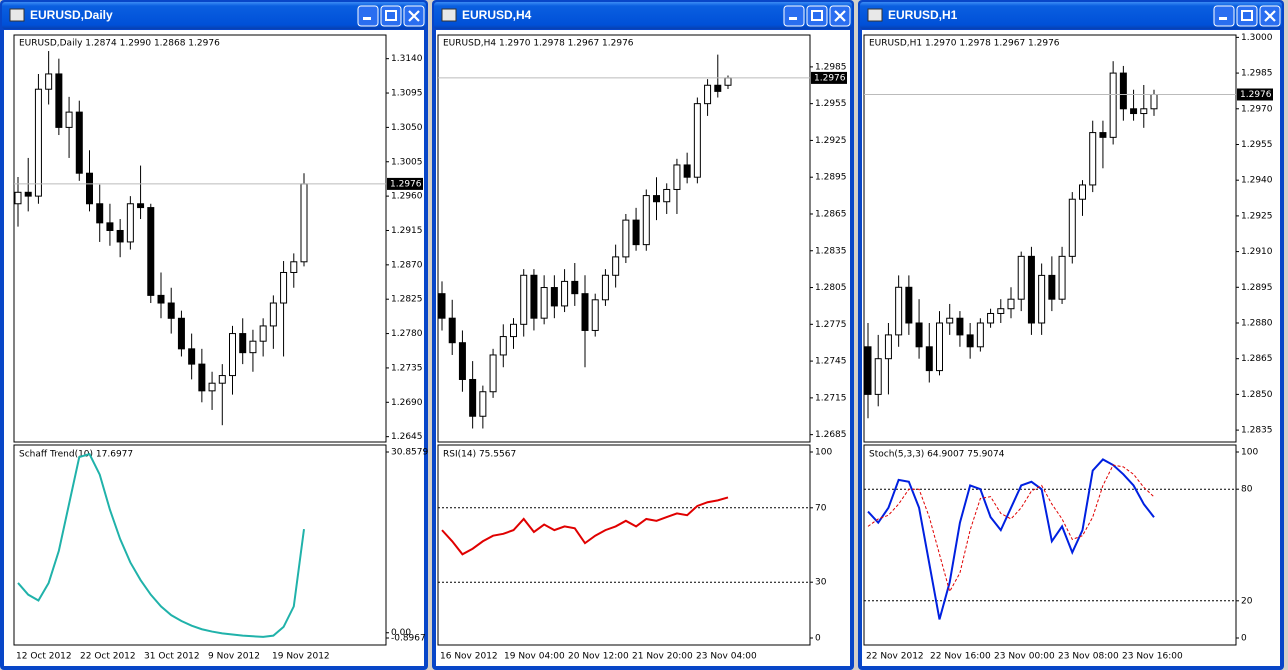 The image size is (1288, 670). I want to click on x-axis-label: 12 Oct 2012, so click(44, 657).